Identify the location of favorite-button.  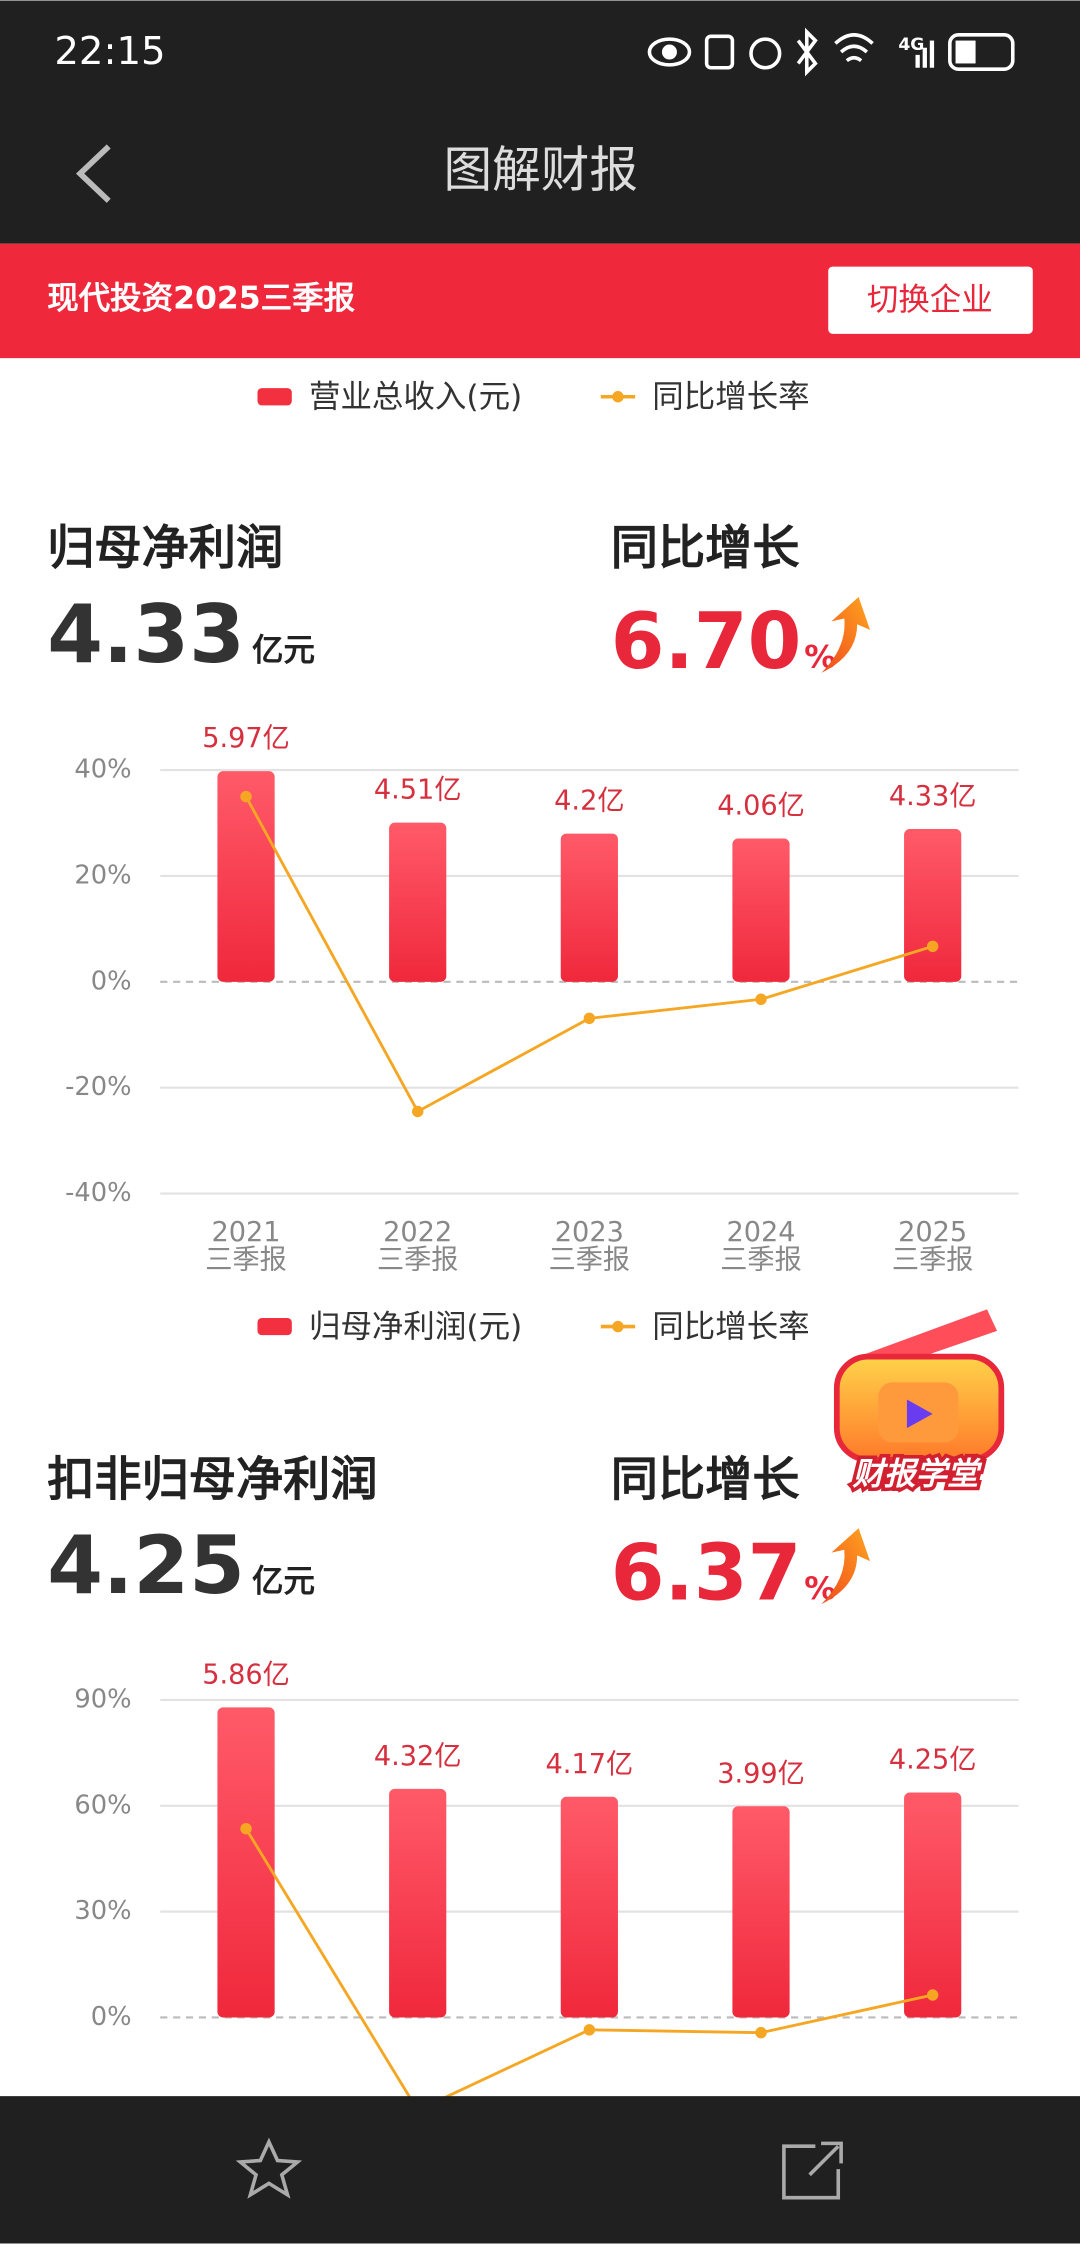
(269, 2168).